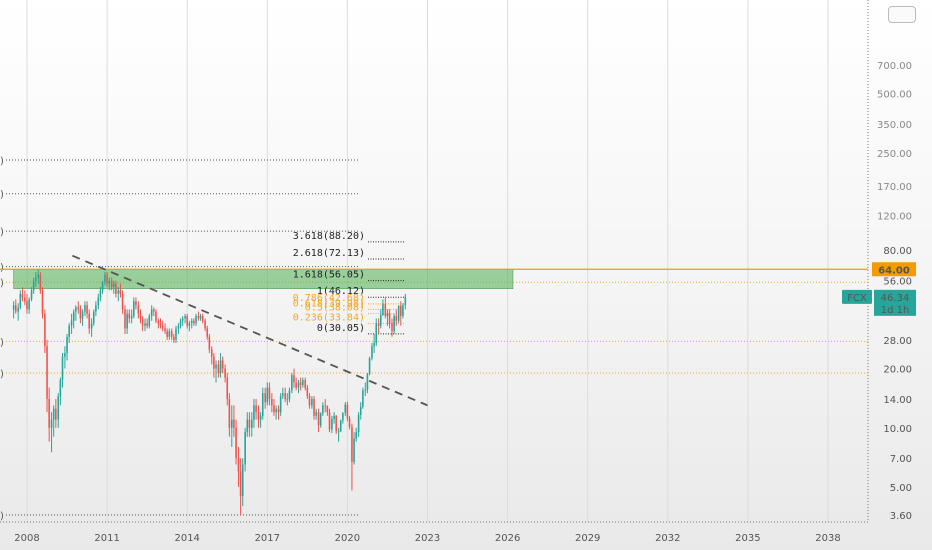 The image size is (932, 550). Describe the element at coordinates (897, 341) in the screenshot. I see `y-tick-label-8: 28.00` at that location.